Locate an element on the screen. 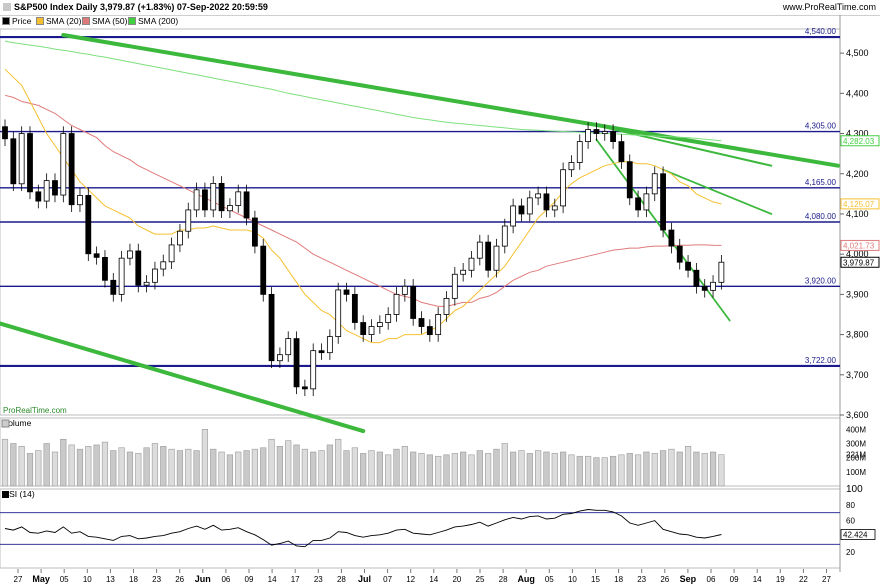 This screenshot has width=880, height=587. menu-icon is located at coordinates (7, 7).